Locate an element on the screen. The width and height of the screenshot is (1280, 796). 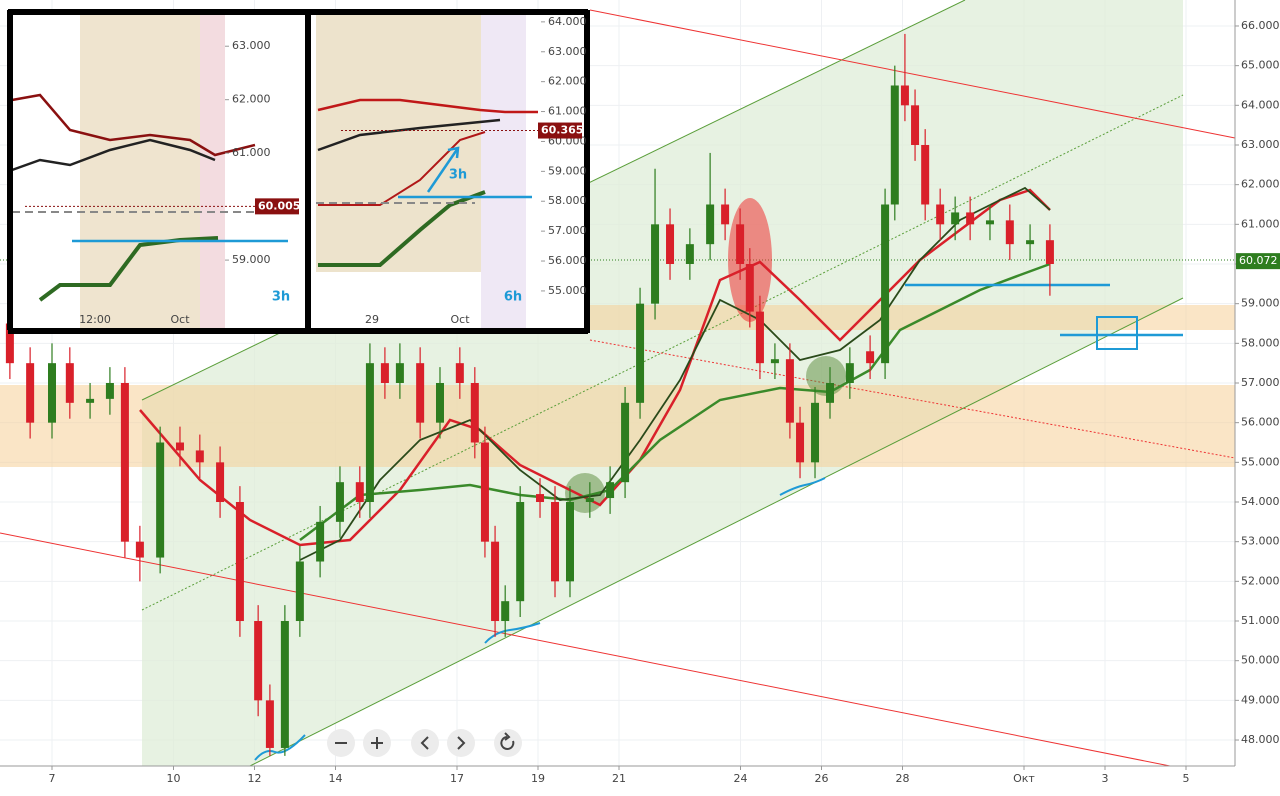
y-tick-label: 54.000 is located at coordinates (1260, 501).